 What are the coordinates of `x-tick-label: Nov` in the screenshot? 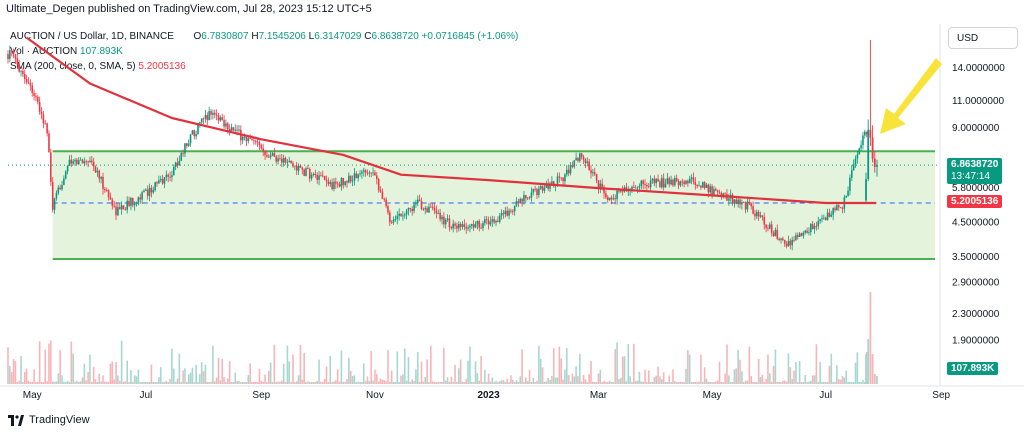 It's located at (375, 395).